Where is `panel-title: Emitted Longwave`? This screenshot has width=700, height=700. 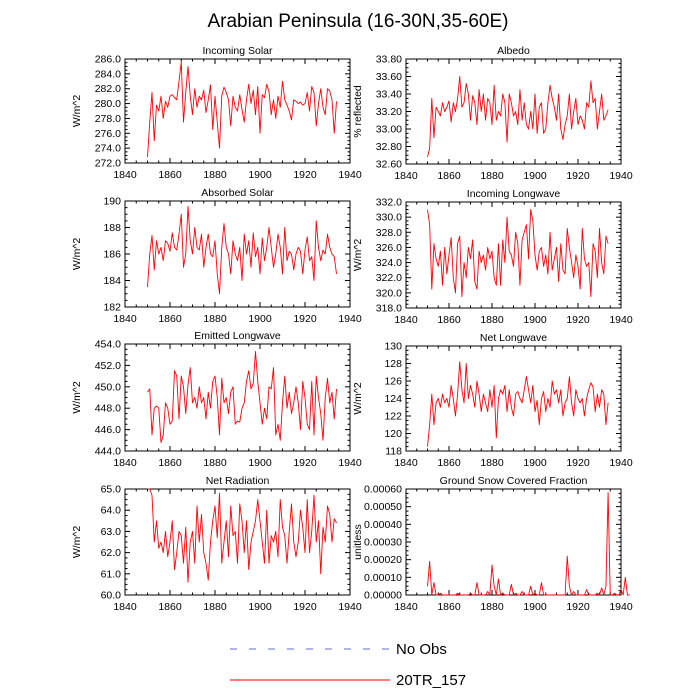
panel-title: Emitted Longwave is located at coordinates (237, 336).